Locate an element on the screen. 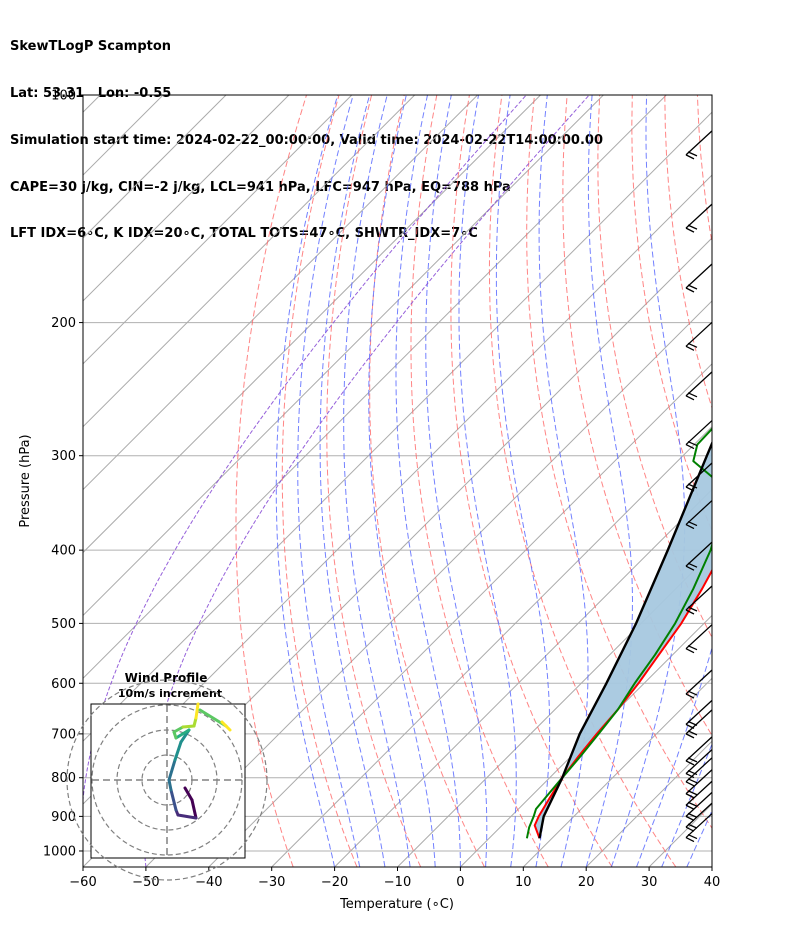 The height and width of the screenshot is (937, 794). hodograph: Wind Profile 10m/s increment is located at coordinates (167, 776).